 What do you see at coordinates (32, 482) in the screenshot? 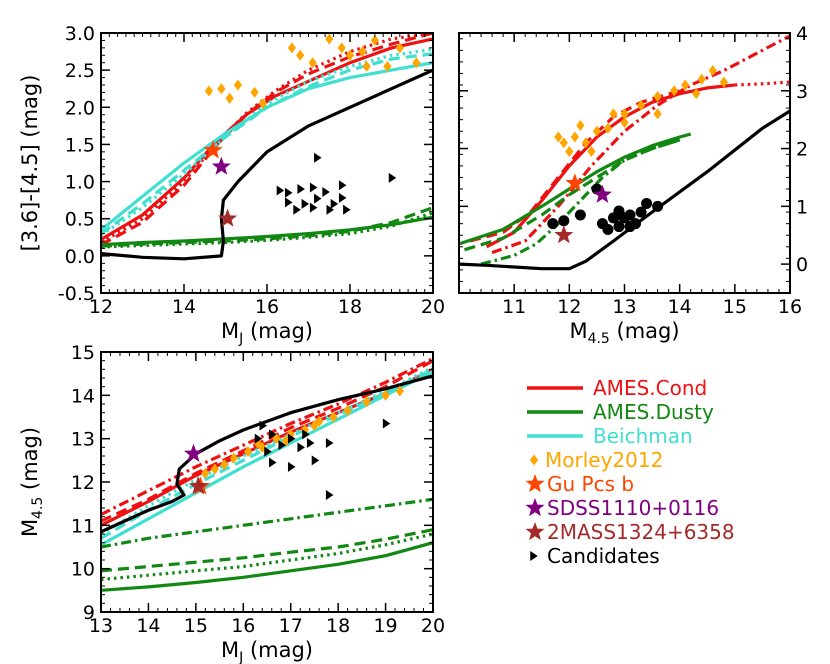
I see `y-axis-label: M4.5 (mag)` at bounding box center [32, 482].